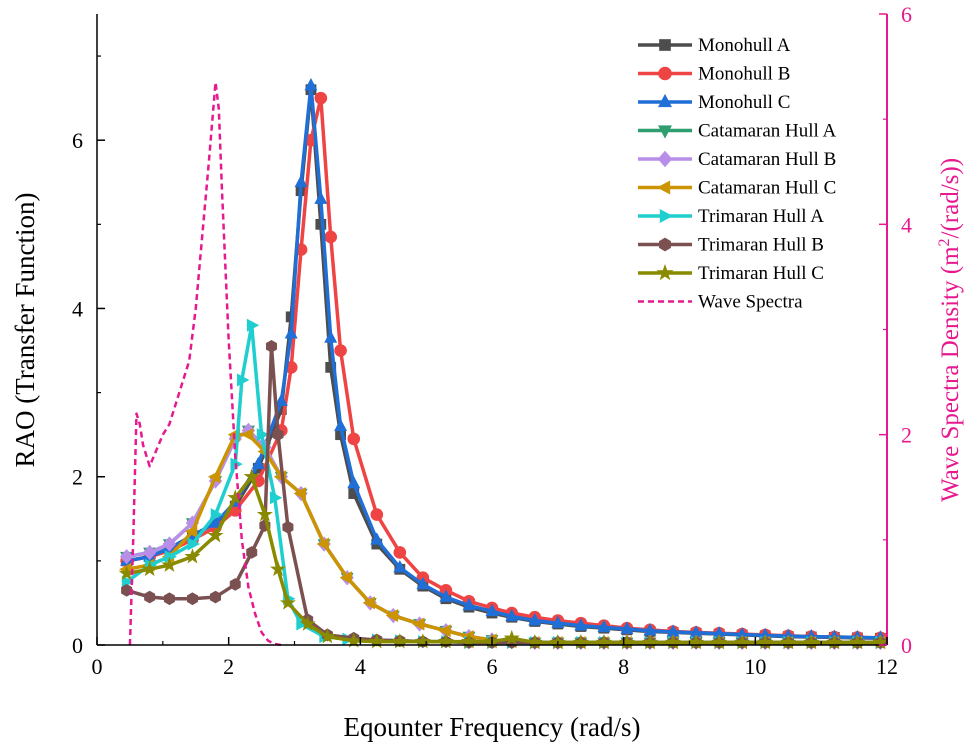 This screenshot has height=747, width=971. Describe the element at coordinates (906, 645) in the screenshot. I see `y2-tick-label: 0` at that location.